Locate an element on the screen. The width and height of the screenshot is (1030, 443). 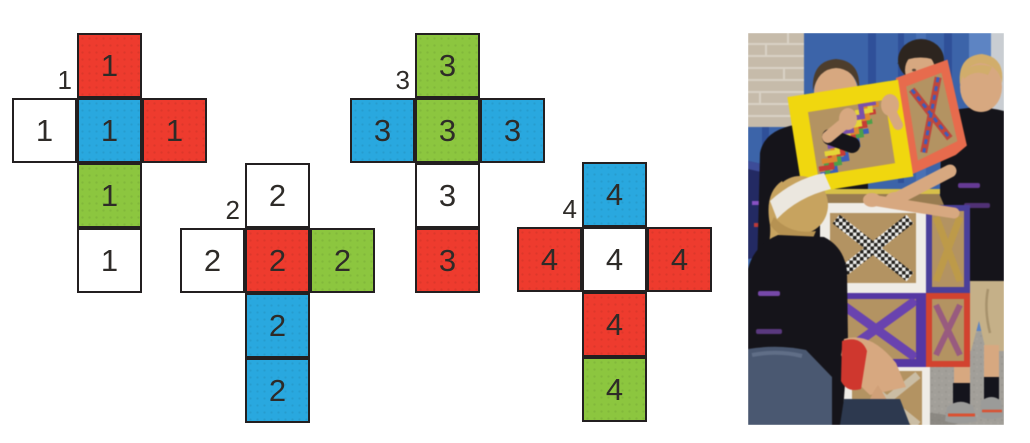
net-4-cell-white: 4 is located at coordinates (614, 259).